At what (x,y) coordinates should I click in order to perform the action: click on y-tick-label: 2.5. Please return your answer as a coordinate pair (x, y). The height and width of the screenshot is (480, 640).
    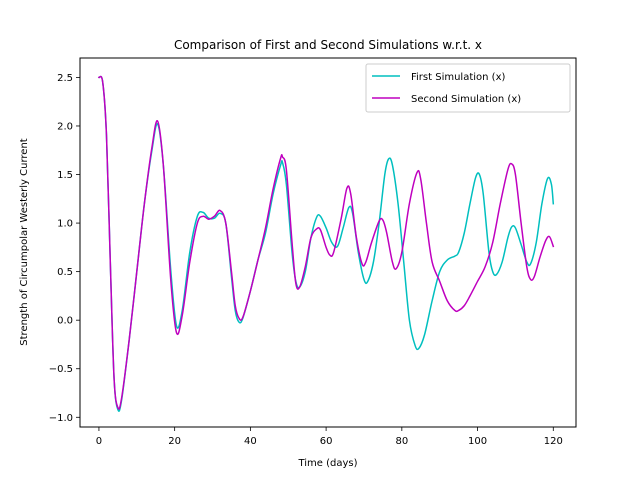
    Looking at the image, I should click on (65, 78).